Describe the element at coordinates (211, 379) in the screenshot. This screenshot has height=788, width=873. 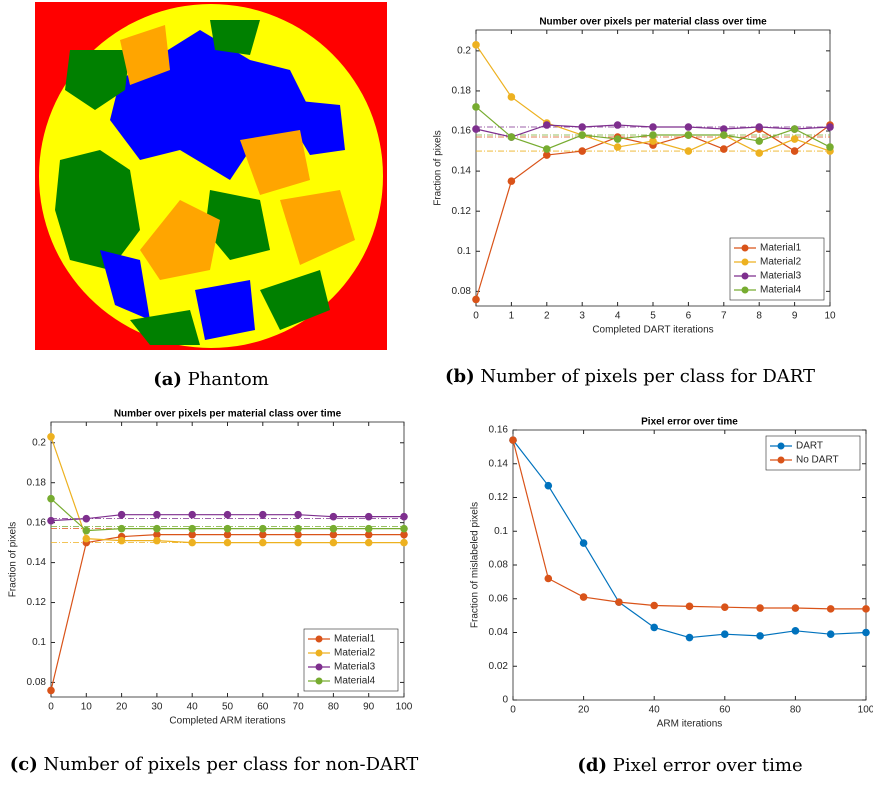
I see `caption: (a) Phantom` at that location.